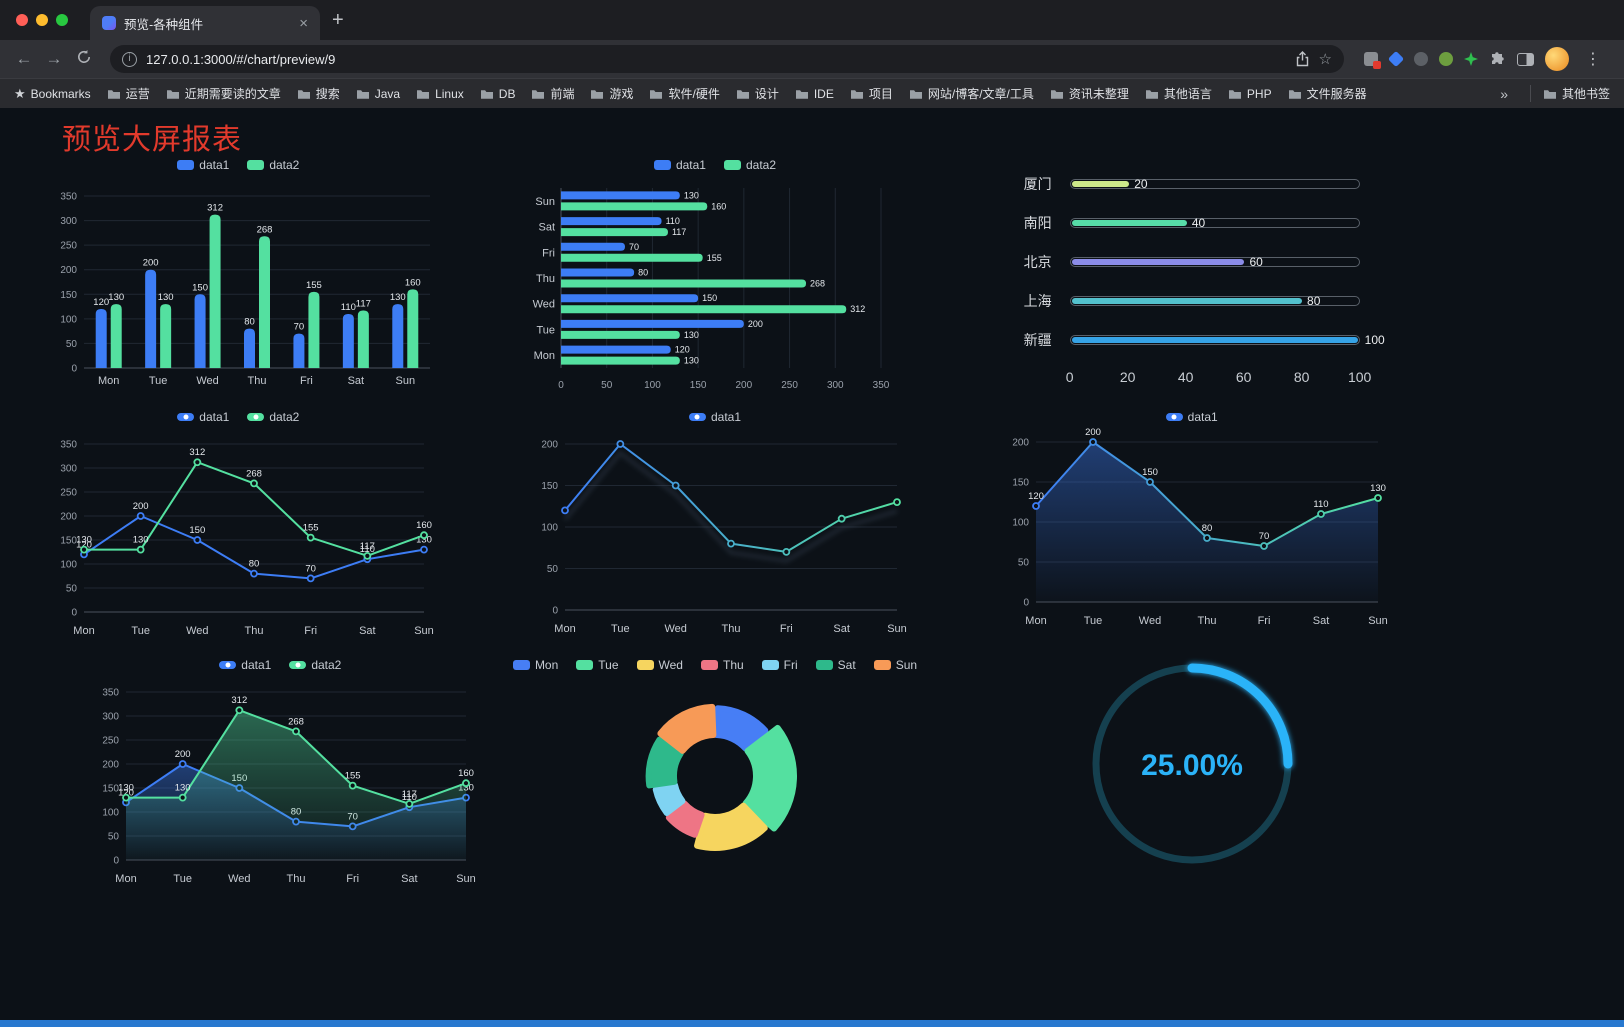 The width and height of the screenshot is (1624, 1027). I want to click on forward-button: →, so click(54, 58).